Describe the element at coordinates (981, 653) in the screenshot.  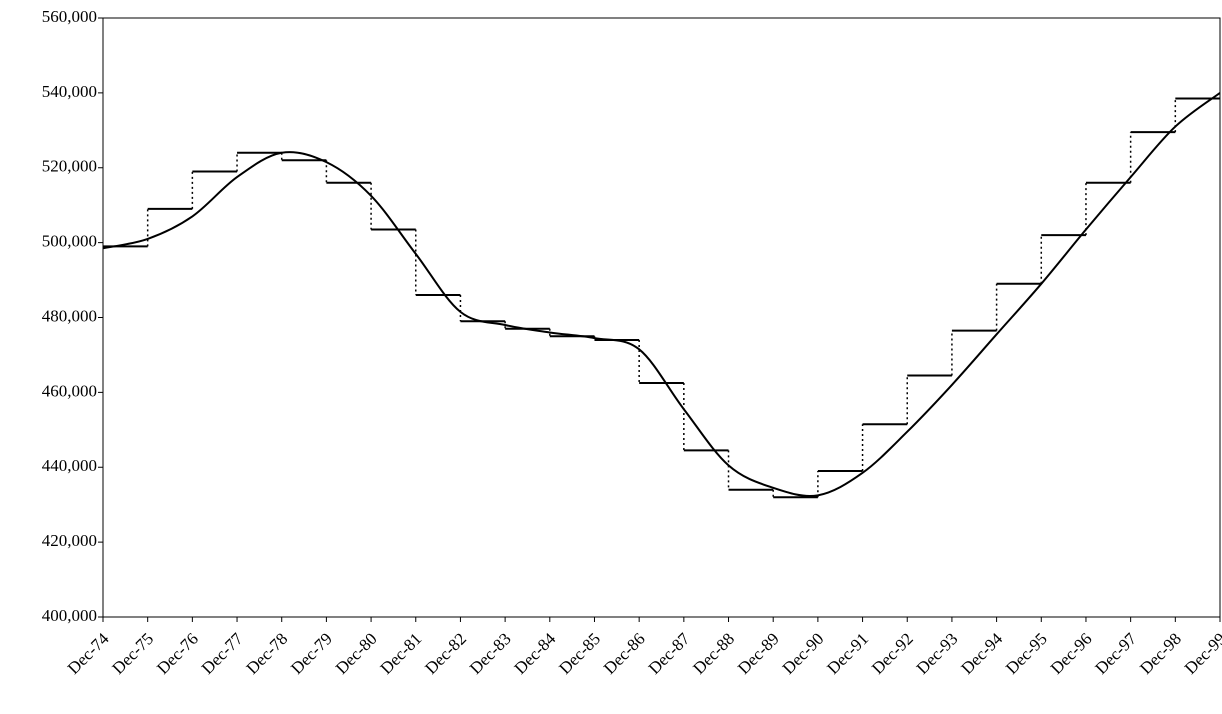
I see `x-tick-label: Dec-94` at that location.